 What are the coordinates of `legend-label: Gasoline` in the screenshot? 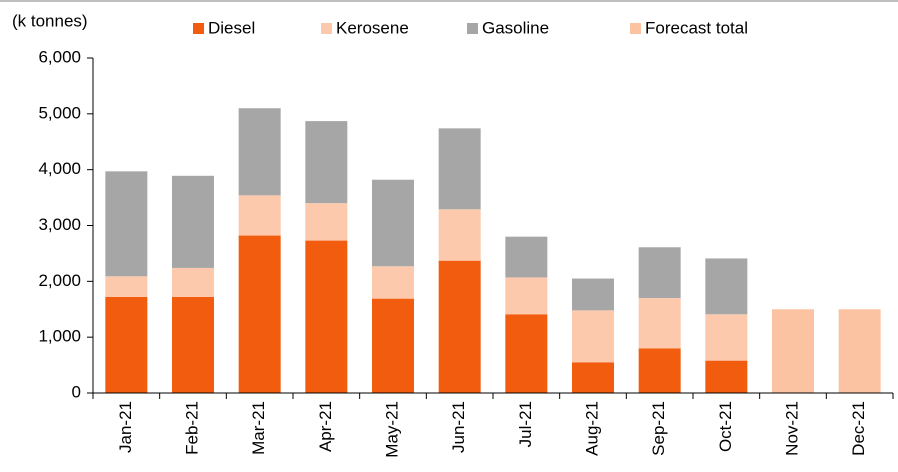 It's located at (515, 27).